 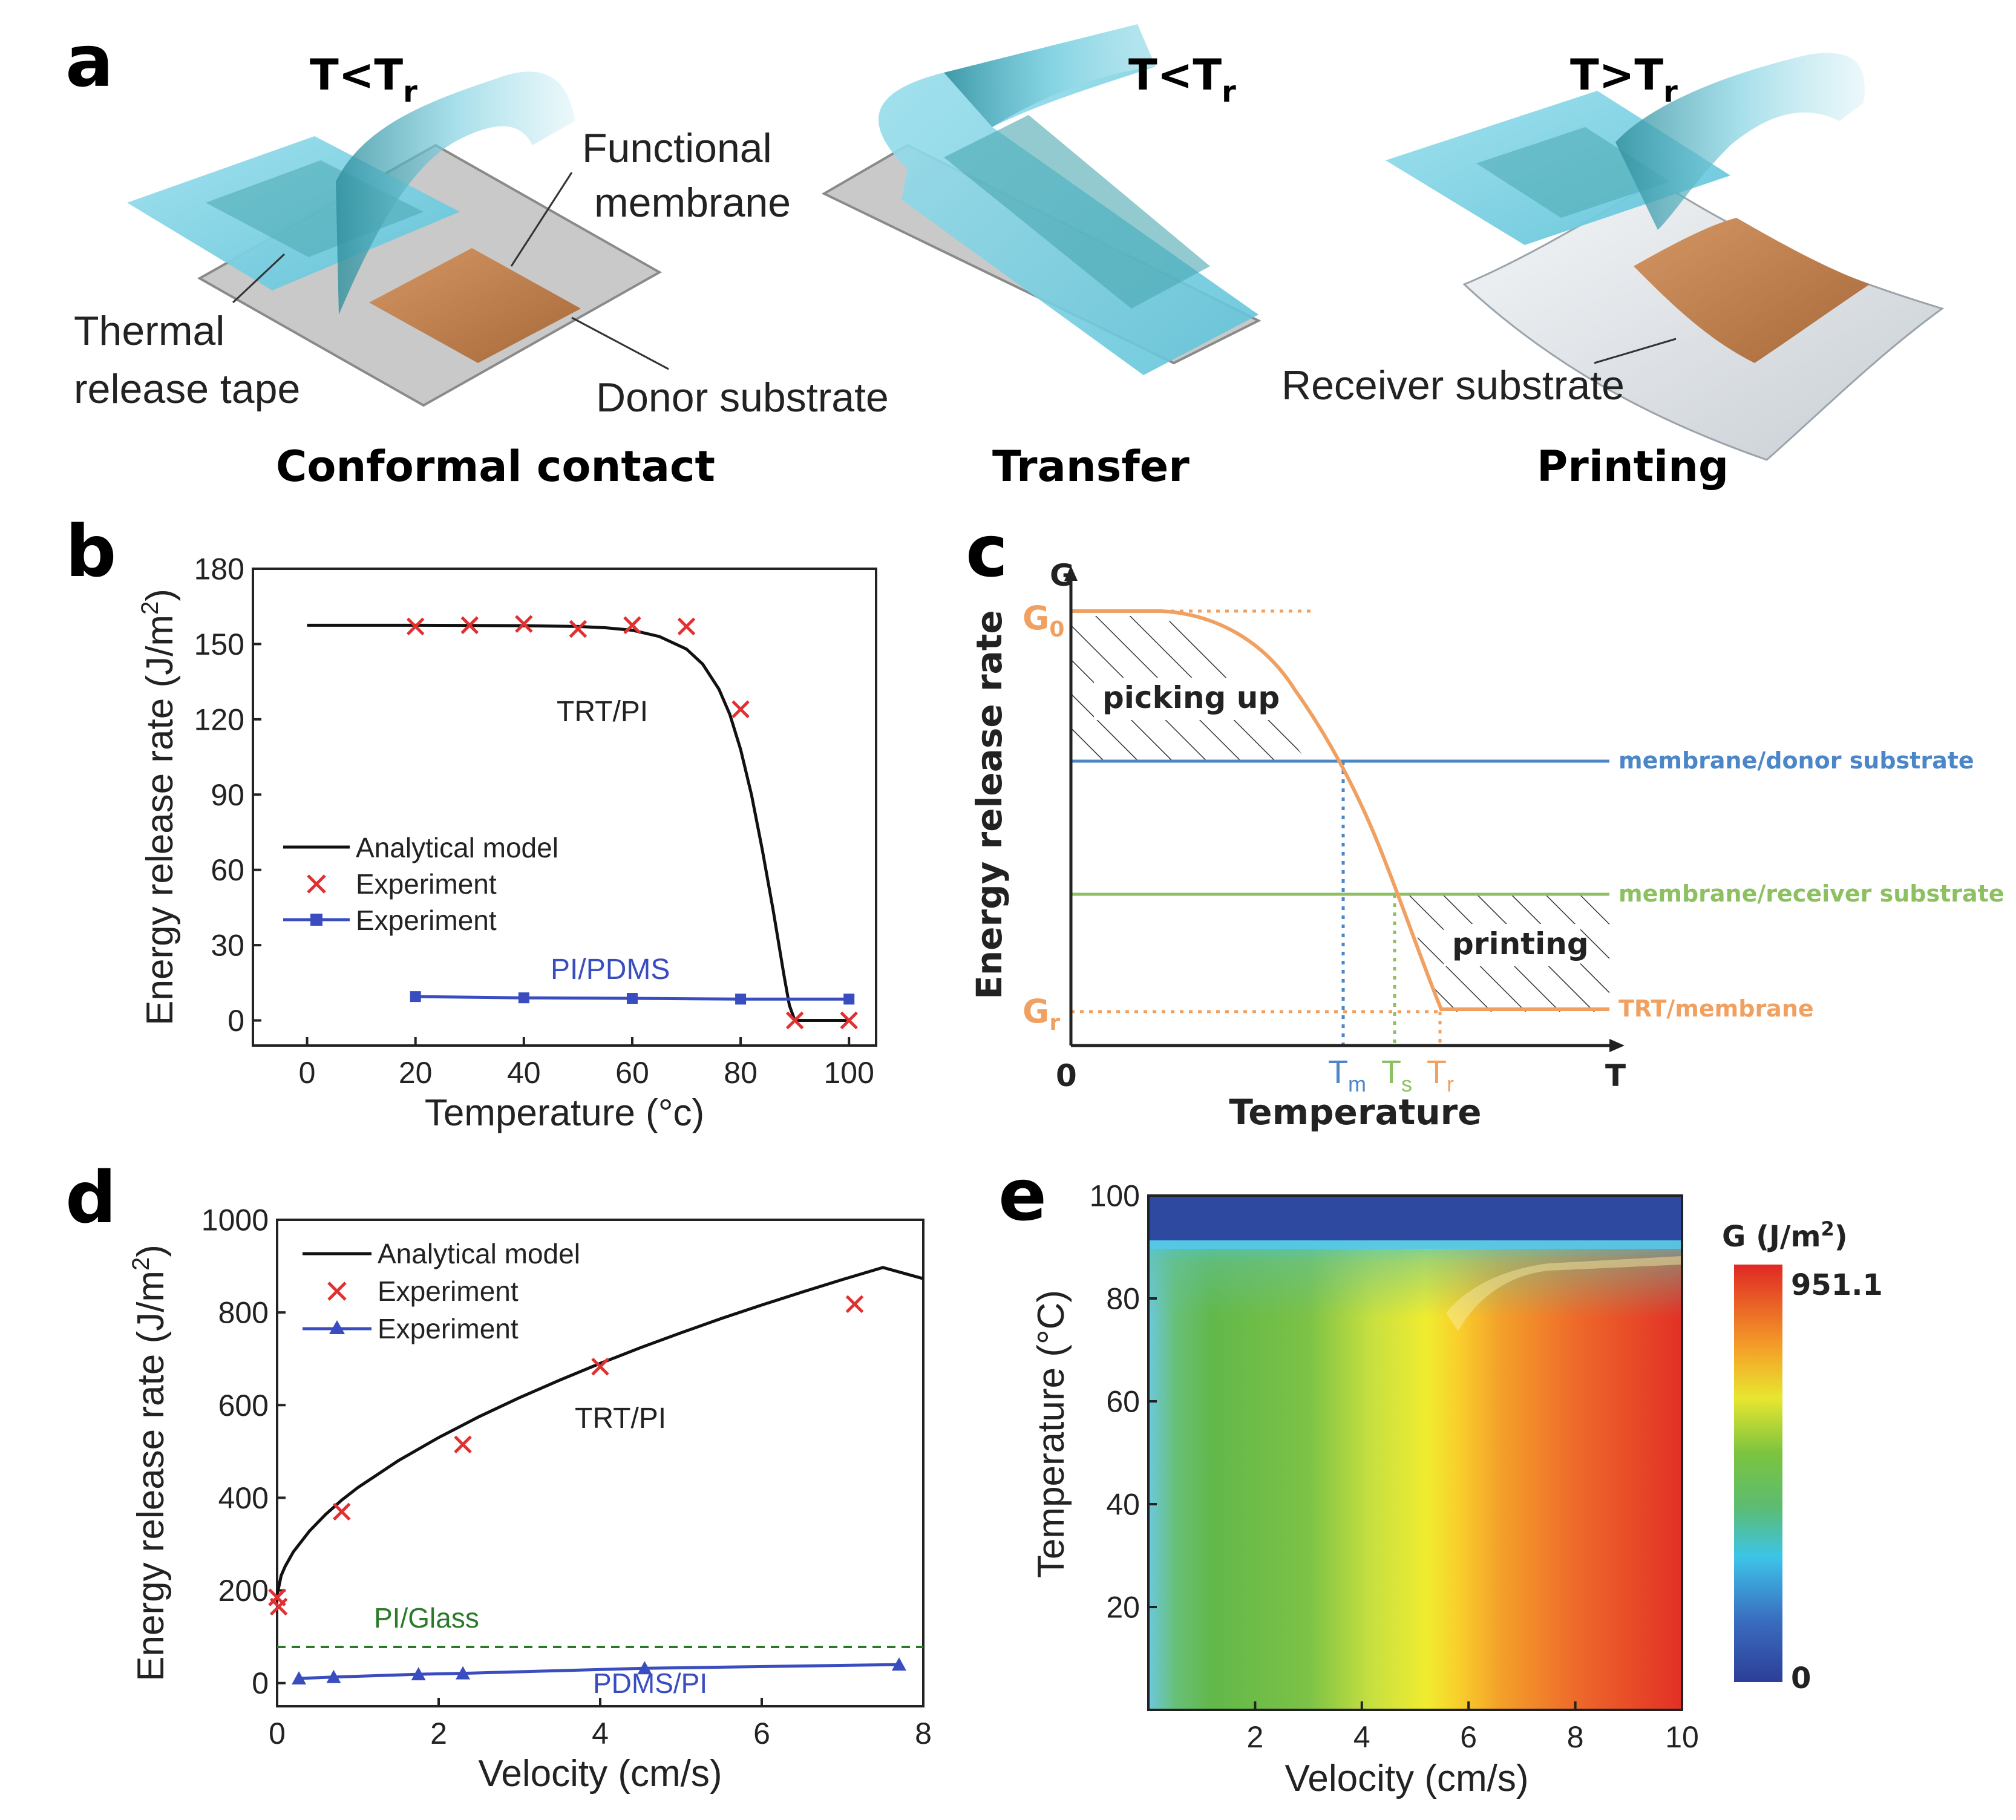 What do you see at coordinates (219, 719) in the screenshot?
I see `chart-b-ytick-label: 120` at bounding box center [219, 719].